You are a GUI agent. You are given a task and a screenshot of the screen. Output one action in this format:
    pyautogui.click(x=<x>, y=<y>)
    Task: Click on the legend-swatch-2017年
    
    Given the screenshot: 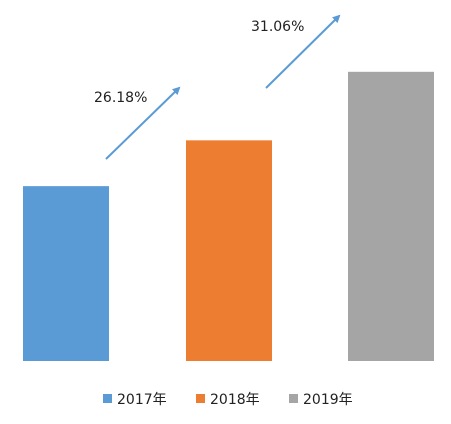 What is the action you would take?
    pyautogui.click(x=107, y=398)
    